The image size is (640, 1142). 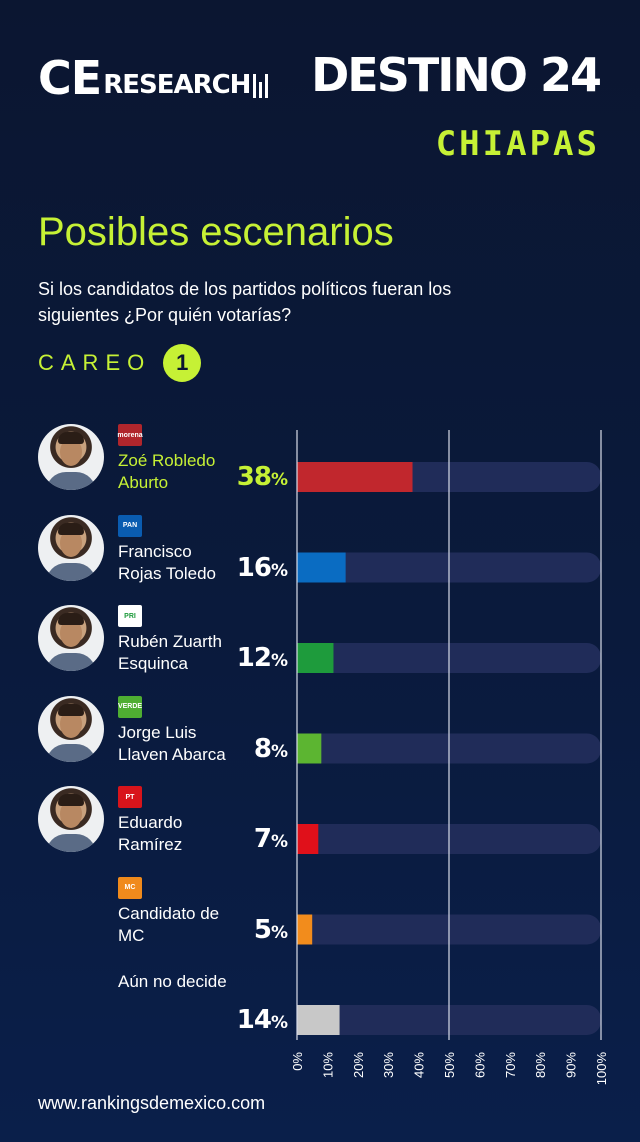 I want to click on candidate-name: Rubén Zuarth Esquinca, so click(x=170, y=652).